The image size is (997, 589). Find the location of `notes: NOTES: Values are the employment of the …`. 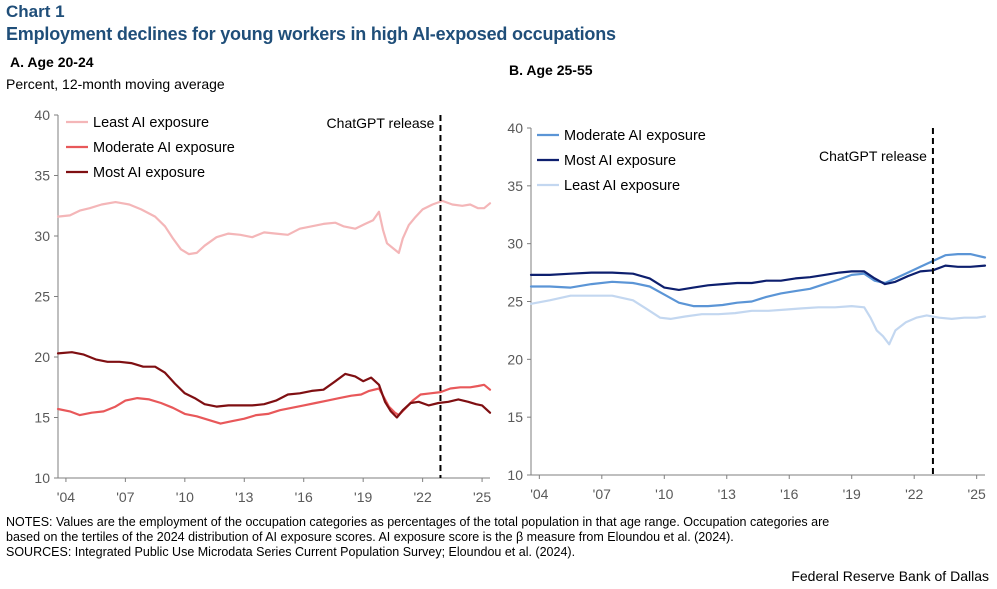

notes: NOTES: Values are the employment of the … is located at coordinates (501, 537).